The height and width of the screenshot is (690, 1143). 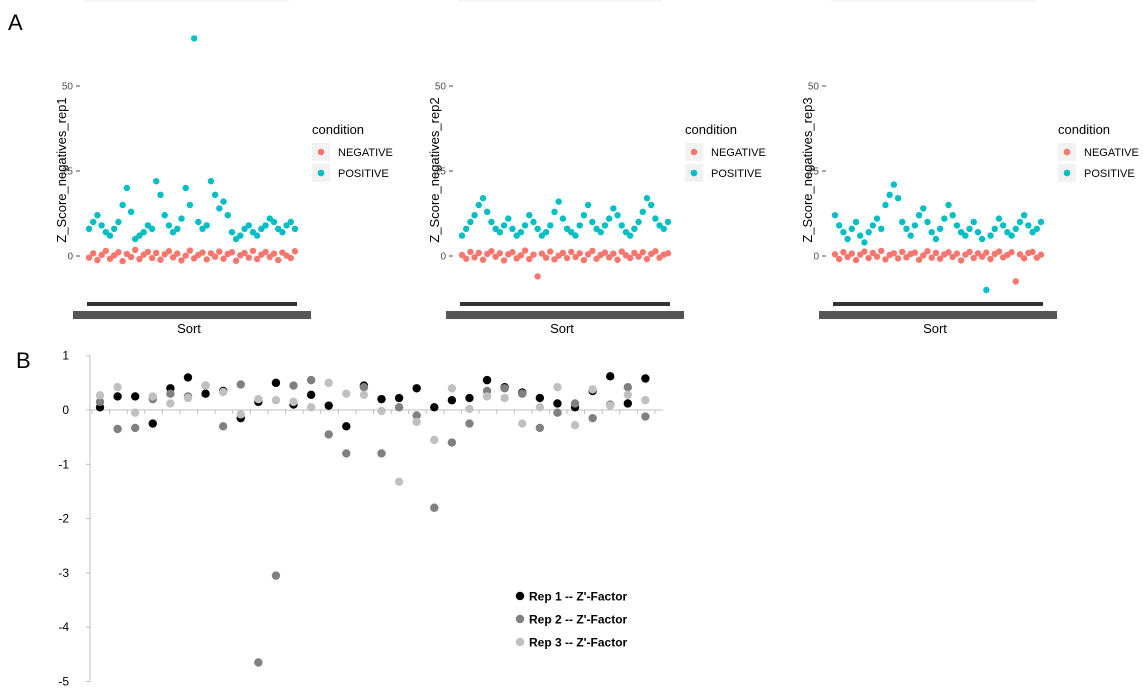 What do you see at coordinates (23, 360) in the screenshot?
I see `panel-label-b: B` at bounding box center [23, 360].